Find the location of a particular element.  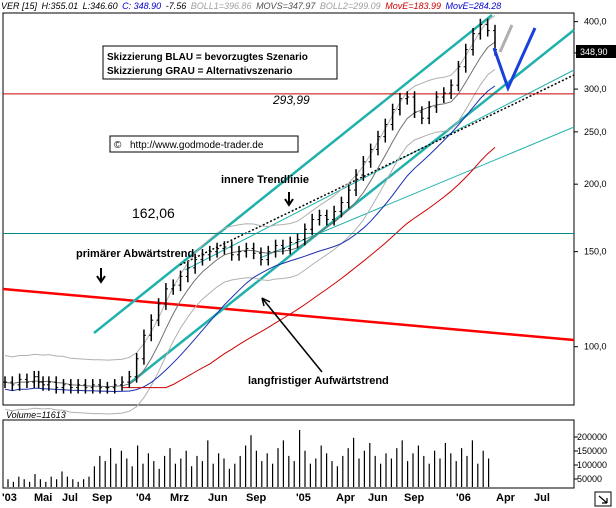

source-box is located at coordinates (204, 144).